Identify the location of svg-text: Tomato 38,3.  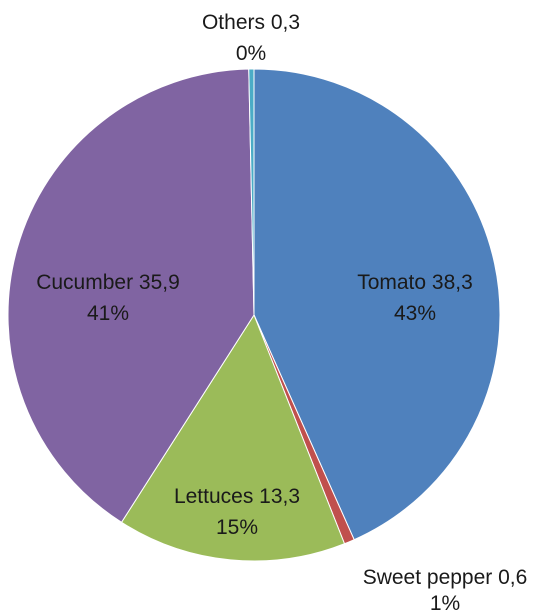
(415, 282).